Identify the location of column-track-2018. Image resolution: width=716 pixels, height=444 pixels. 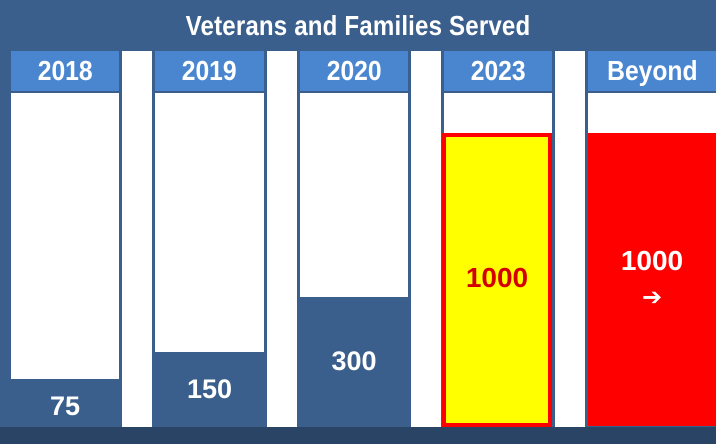
(65, 259).